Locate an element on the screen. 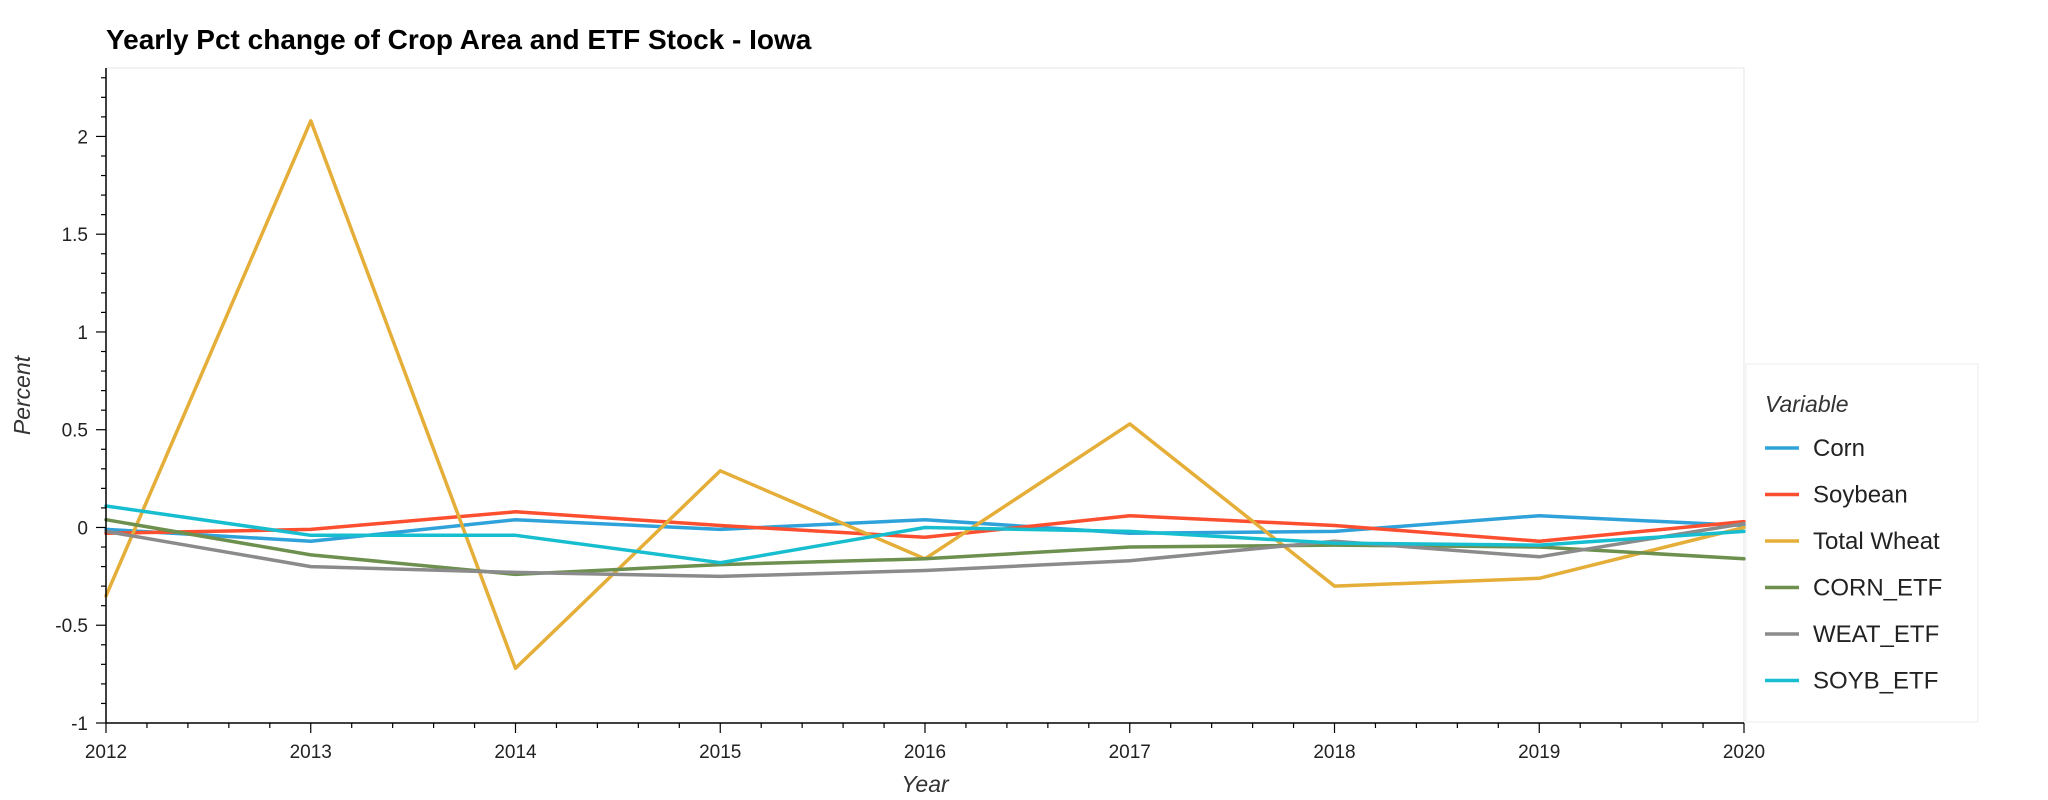  legend-title: Variable is located at coordinates (1807, 404).